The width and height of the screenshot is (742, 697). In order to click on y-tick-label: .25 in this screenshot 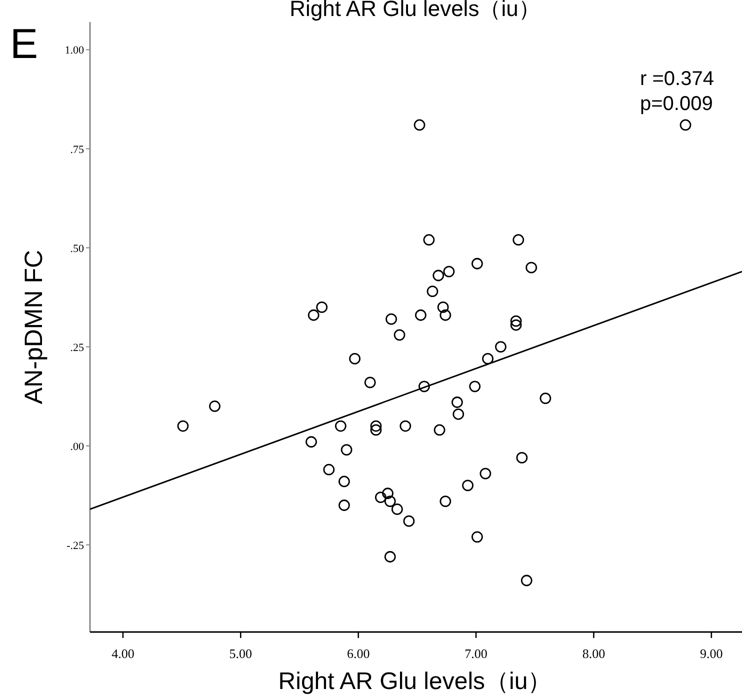, I will do `click(77, 348)`.